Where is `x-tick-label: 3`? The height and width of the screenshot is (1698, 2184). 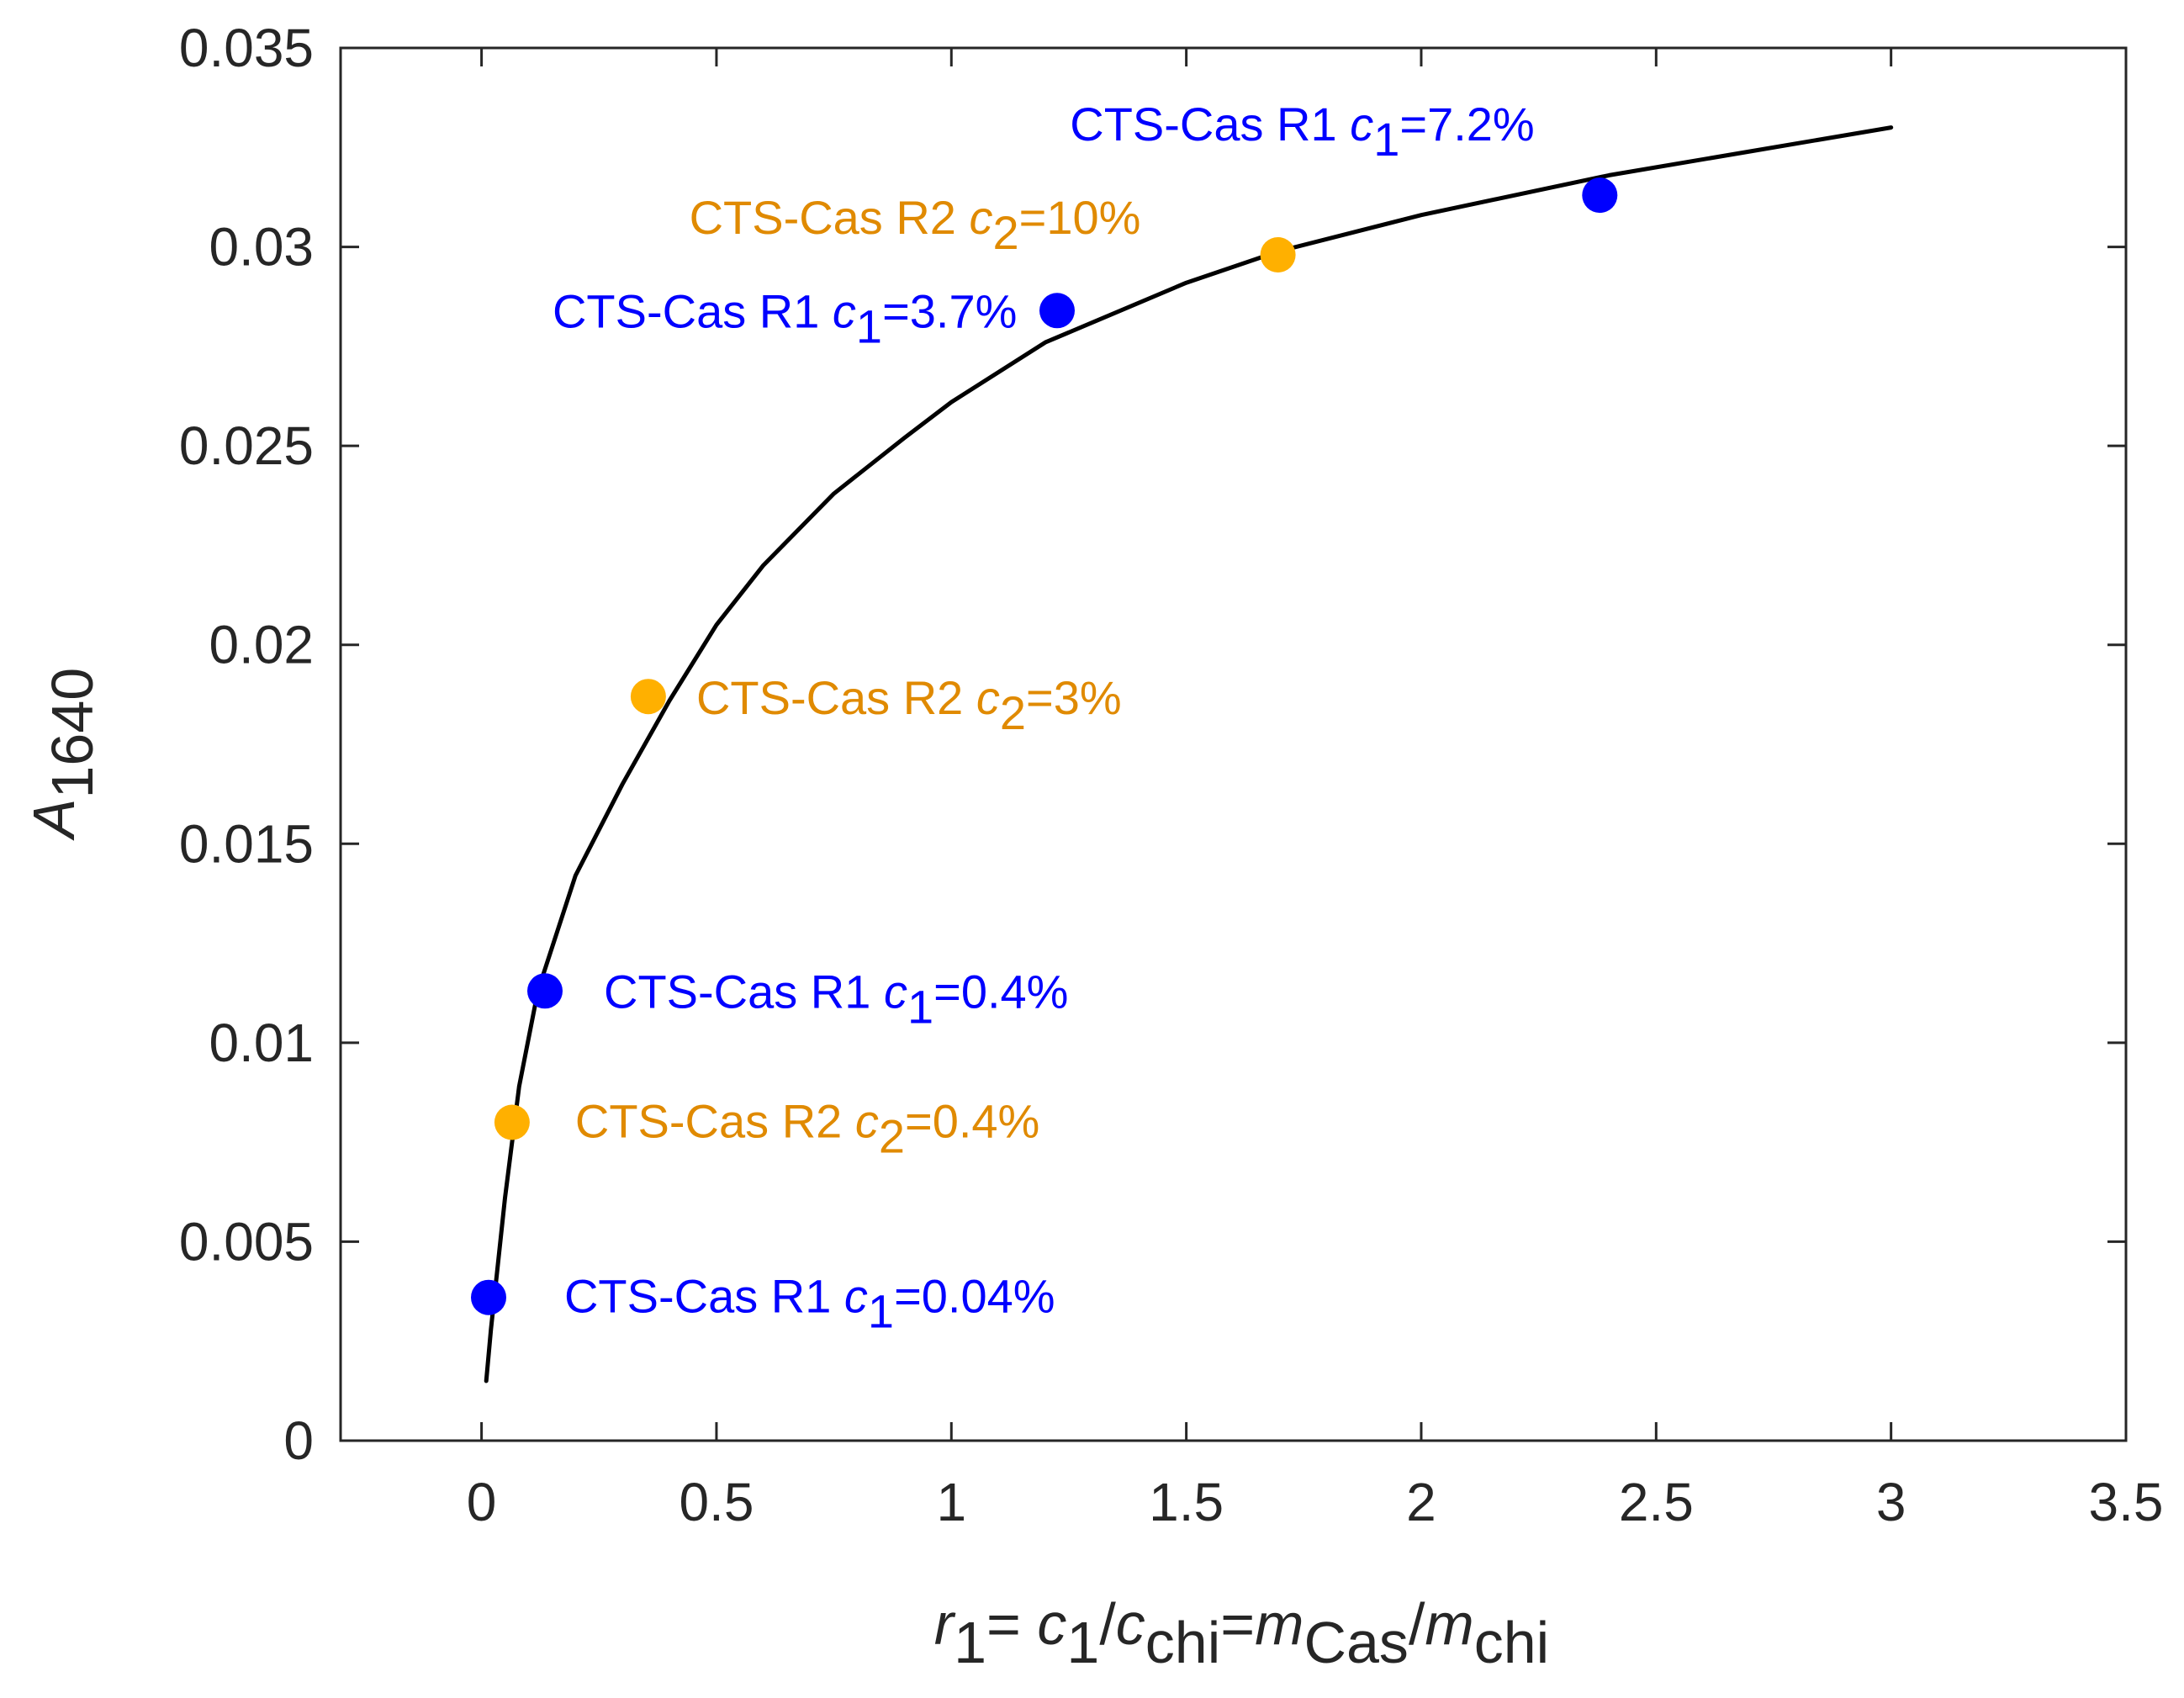
x-tick-label: 3 is located at coordinates (1891, 1502).